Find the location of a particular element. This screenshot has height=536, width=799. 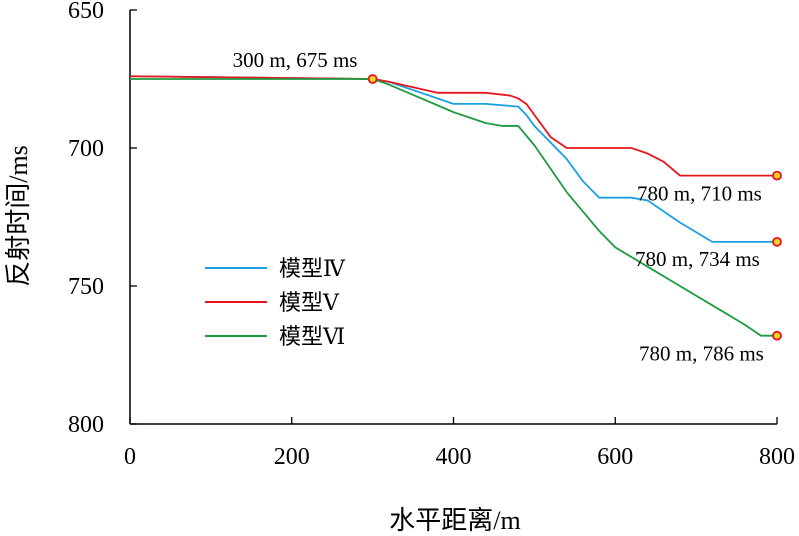

legend-label: 模型Ⅵ is located at coordinates (312, 336).